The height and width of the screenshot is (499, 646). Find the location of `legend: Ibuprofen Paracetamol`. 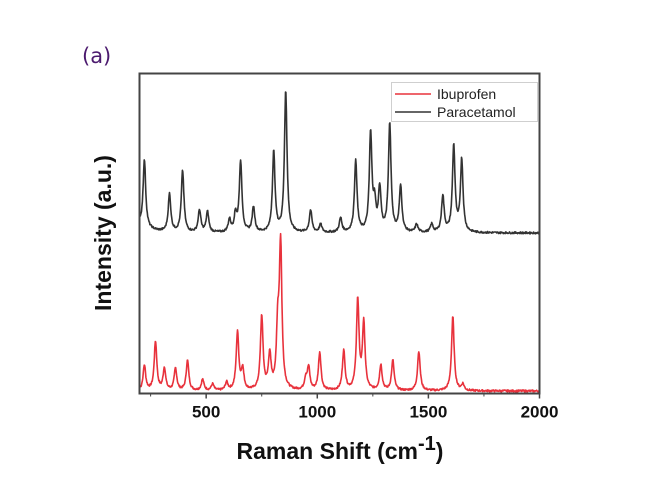

legend: Ibuprofen Paracetamol is located at coordinates (464, 102).